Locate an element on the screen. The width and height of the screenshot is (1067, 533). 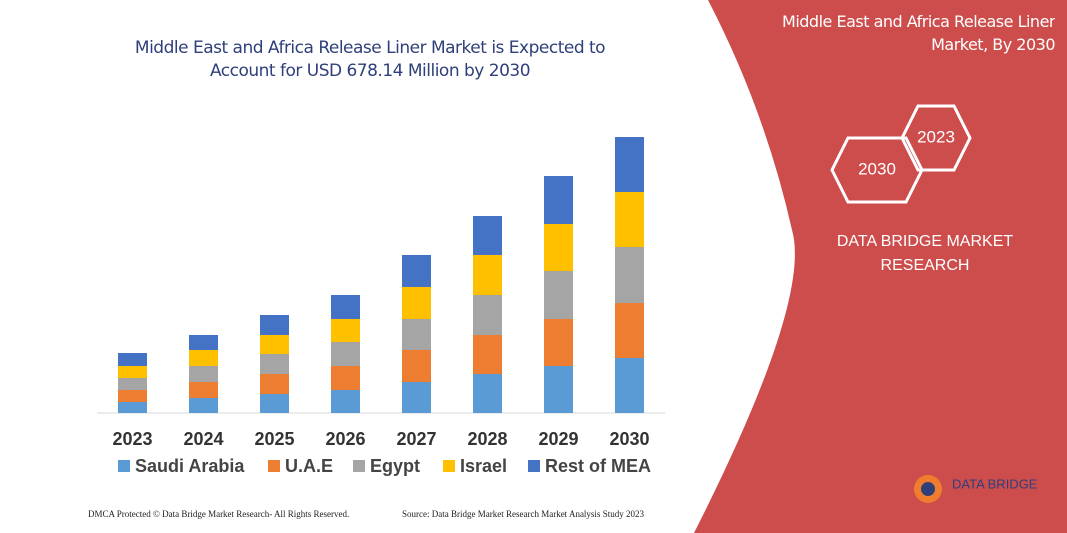
legend-label: Saudi Arabia is located at coordinates (190, 466).